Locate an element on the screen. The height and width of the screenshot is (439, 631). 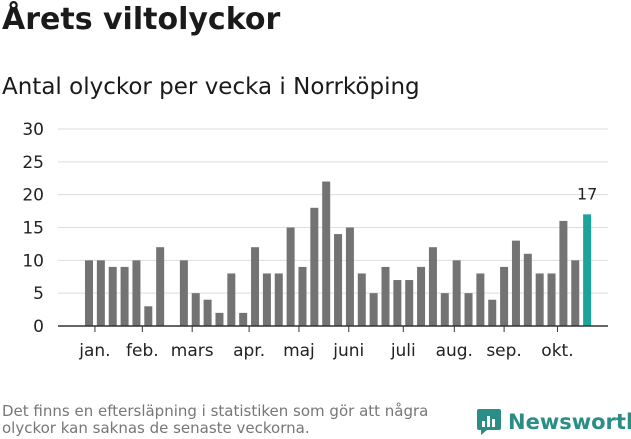
page-title: Årets viltolyckor is located at coordinates (141, 19).